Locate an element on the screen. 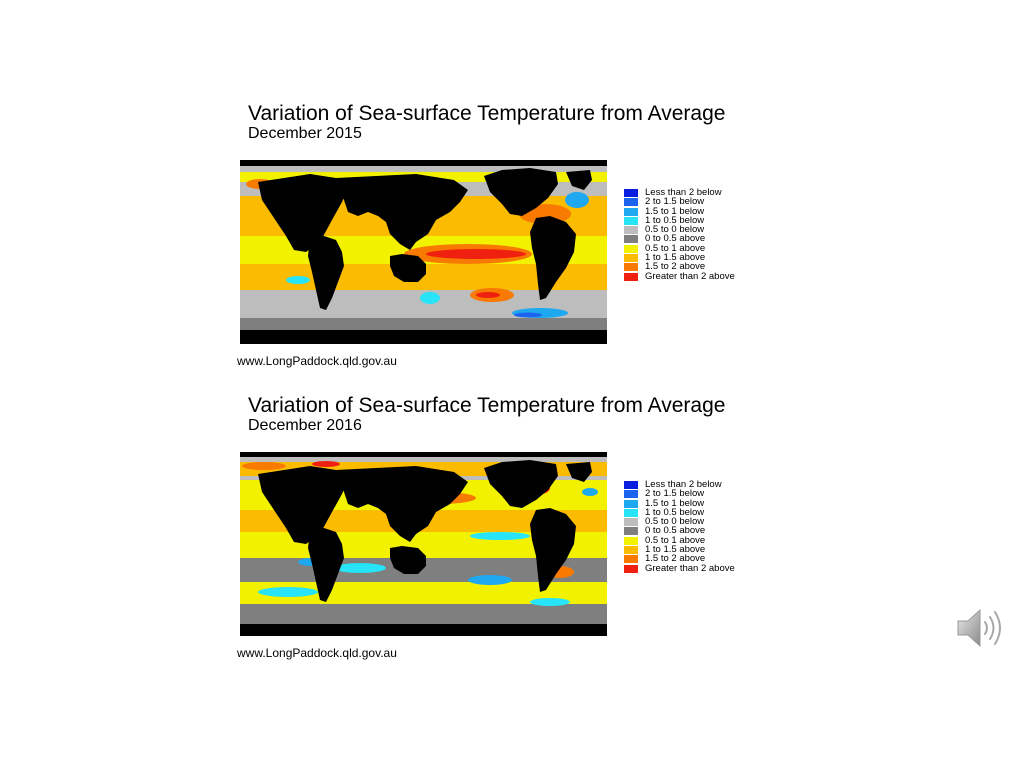 The width and height of the screenshot is (1024, 768). sst-anomaly-map-2016 is located at coordinates (423, 544).